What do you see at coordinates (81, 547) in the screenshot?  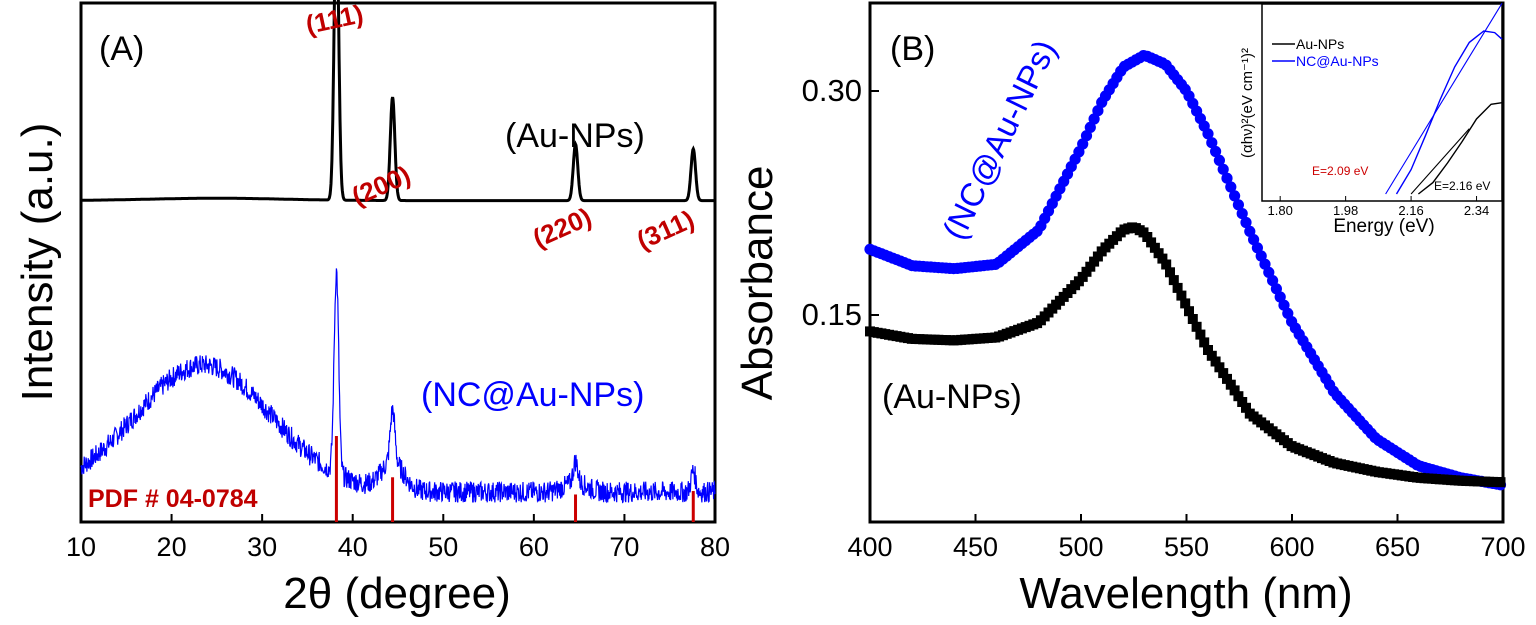 I see `x-tick-label: 10` at bounding box center [81, 547].